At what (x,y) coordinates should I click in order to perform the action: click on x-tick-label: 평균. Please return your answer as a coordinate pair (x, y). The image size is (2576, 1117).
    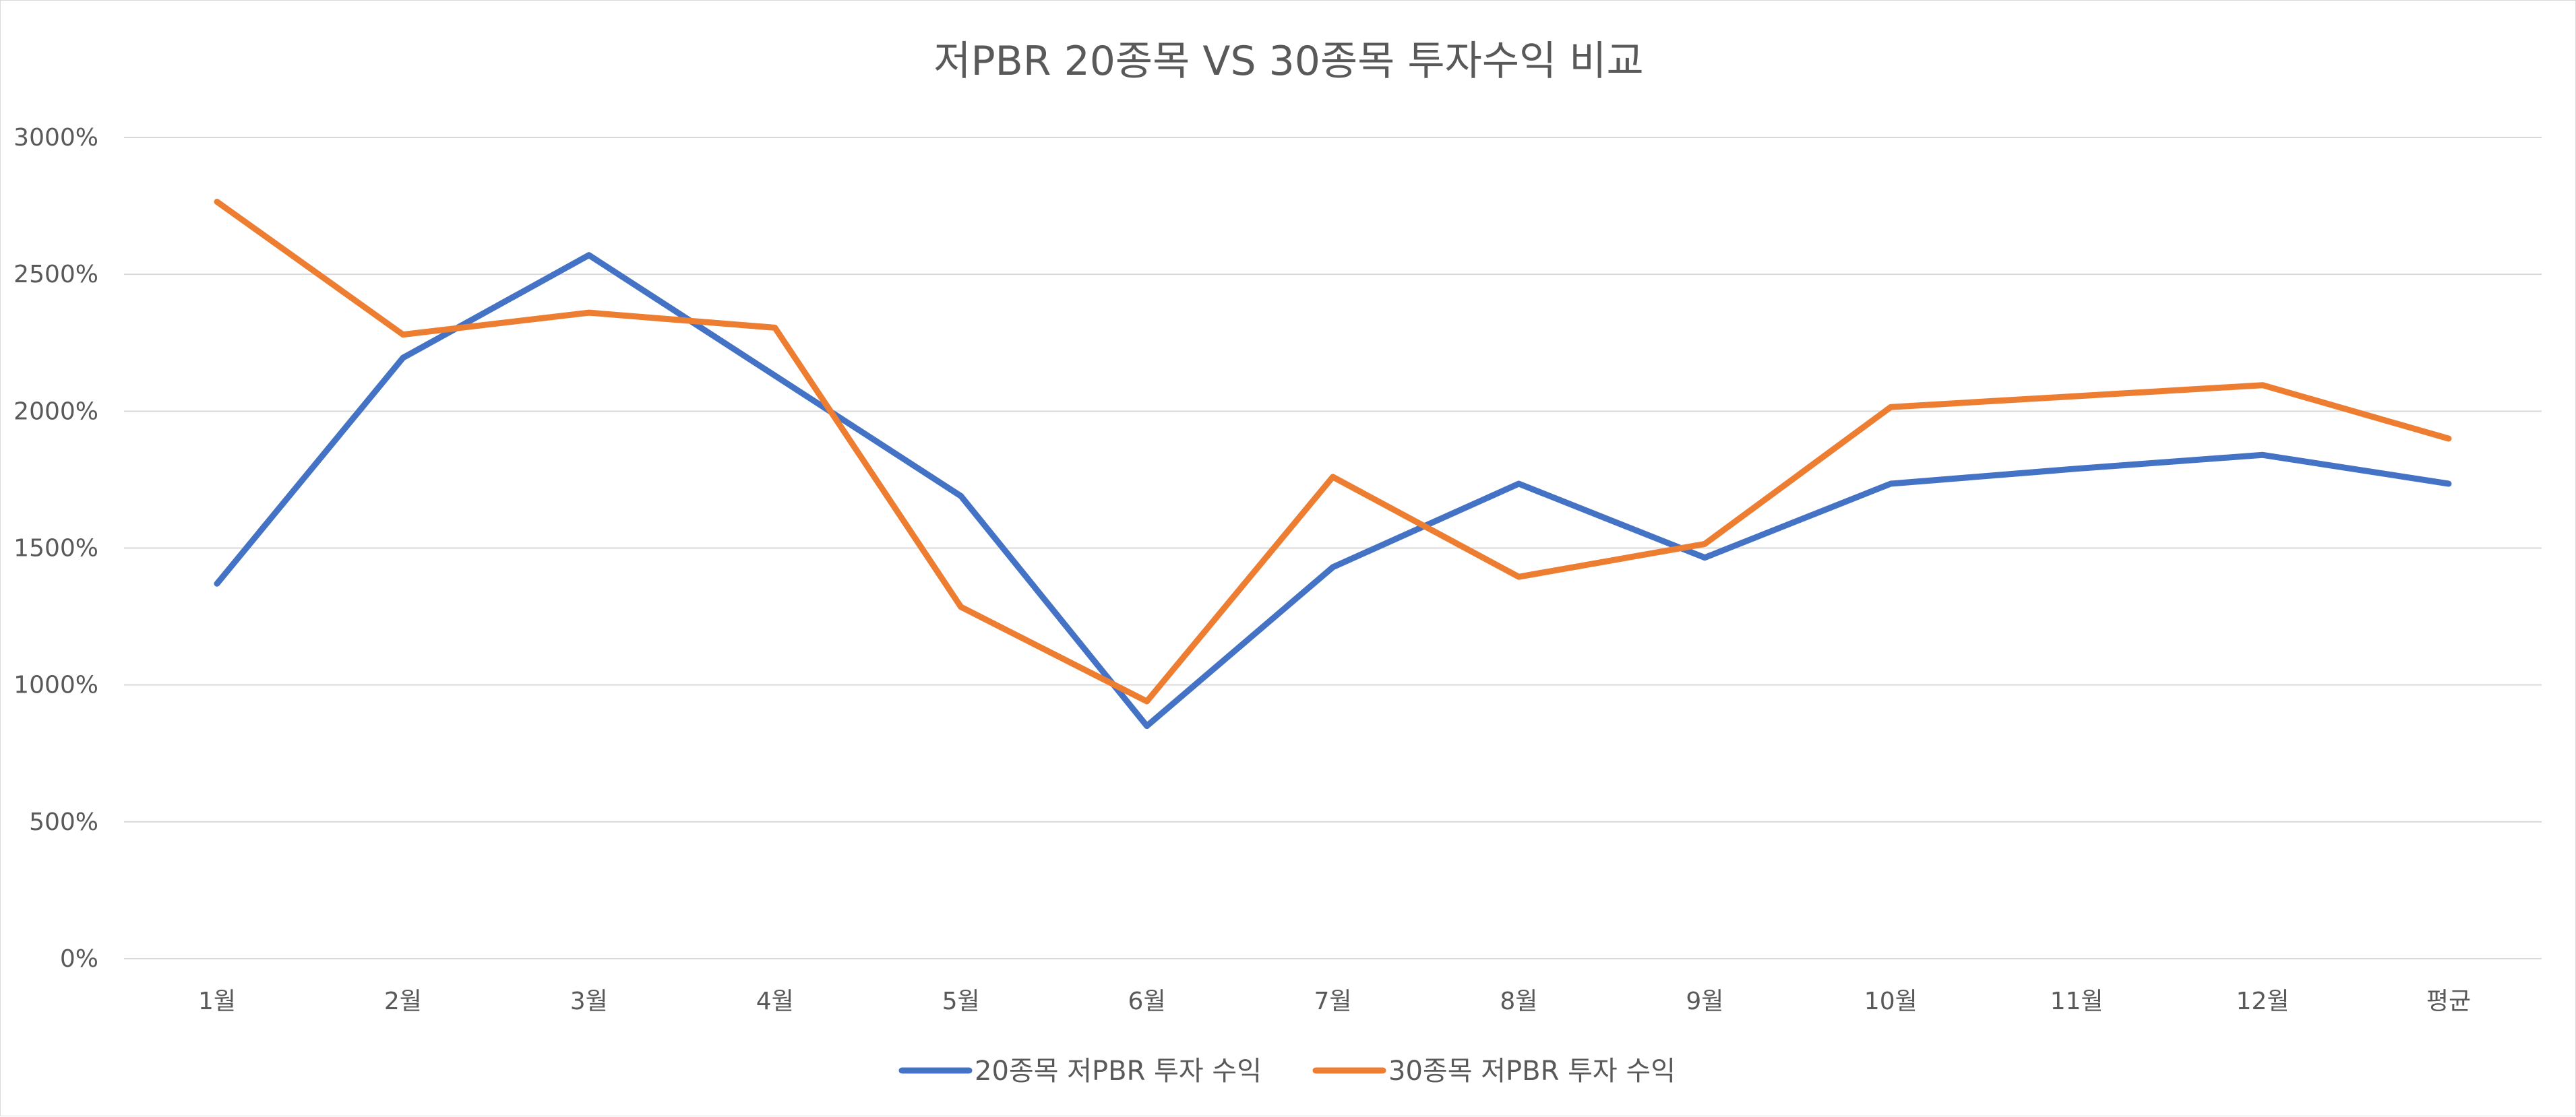
    Looking at the image, I should click on (2448, 1001).